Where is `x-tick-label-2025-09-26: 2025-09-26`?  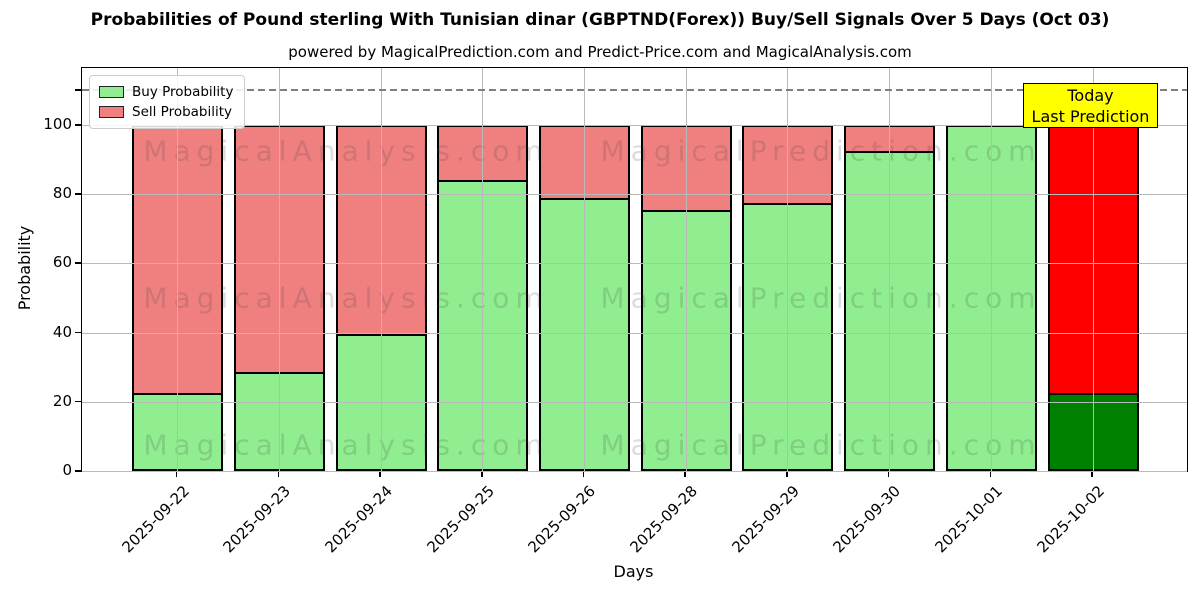
x-tick-label-2025-09-26: 2025-09-26 is located at coordinates (562, 519).